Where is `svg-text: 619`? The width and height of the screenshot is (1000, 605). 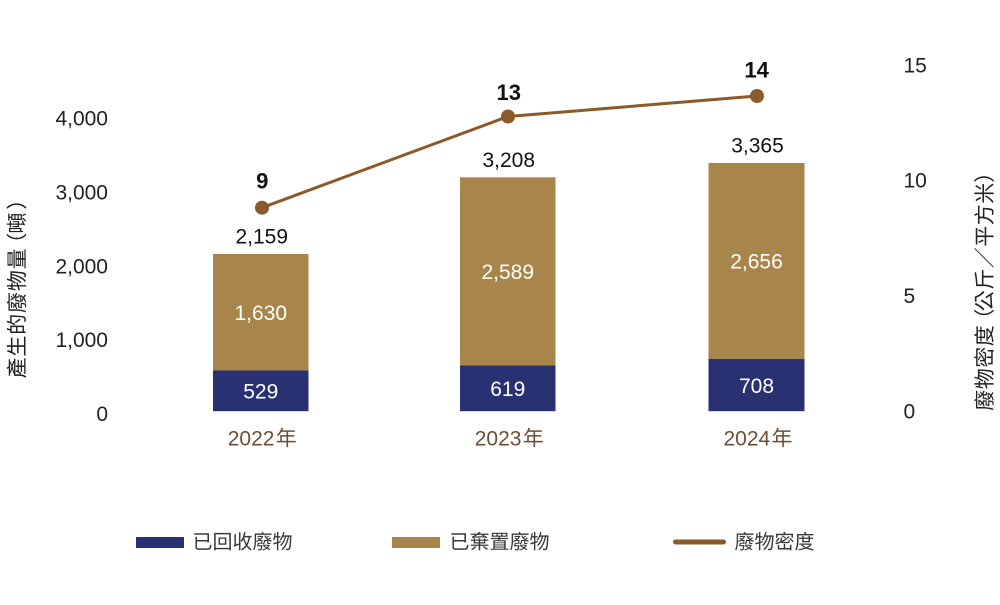 svg-text: 619 is located at coordinates (507, 389).